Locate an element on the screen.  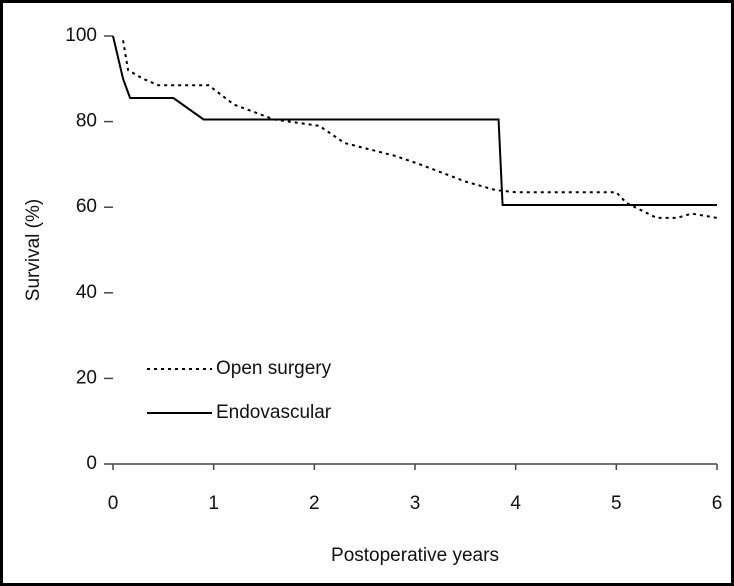
x-tick-label: 3 is located at coordinates (415, 503).